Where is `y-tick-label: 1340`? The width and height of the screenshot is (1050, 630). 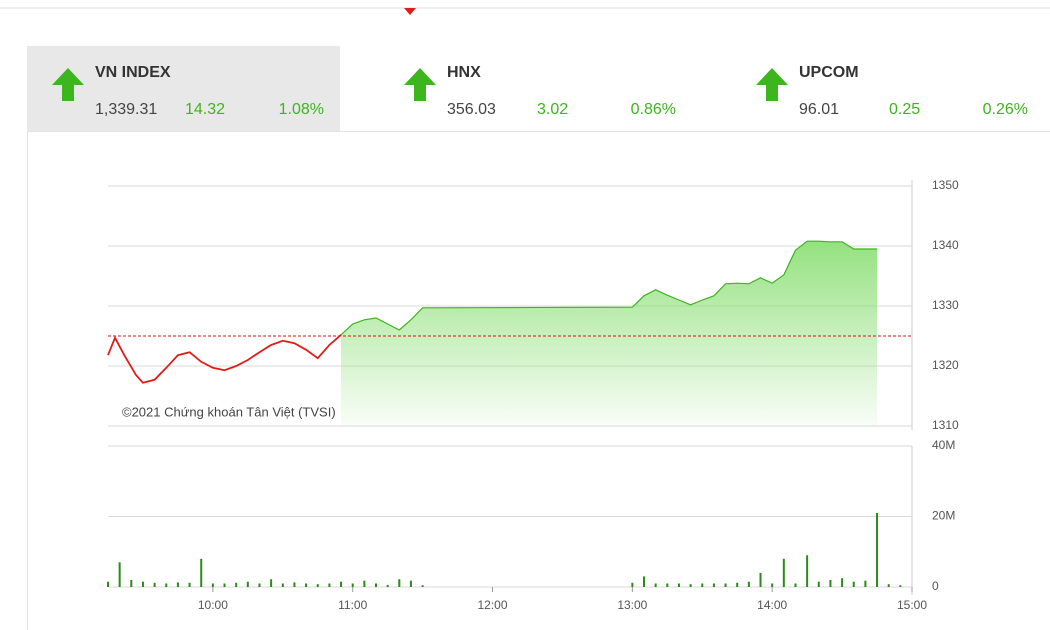
y-tick-label: 1340 is located at coordinates (945, 245).